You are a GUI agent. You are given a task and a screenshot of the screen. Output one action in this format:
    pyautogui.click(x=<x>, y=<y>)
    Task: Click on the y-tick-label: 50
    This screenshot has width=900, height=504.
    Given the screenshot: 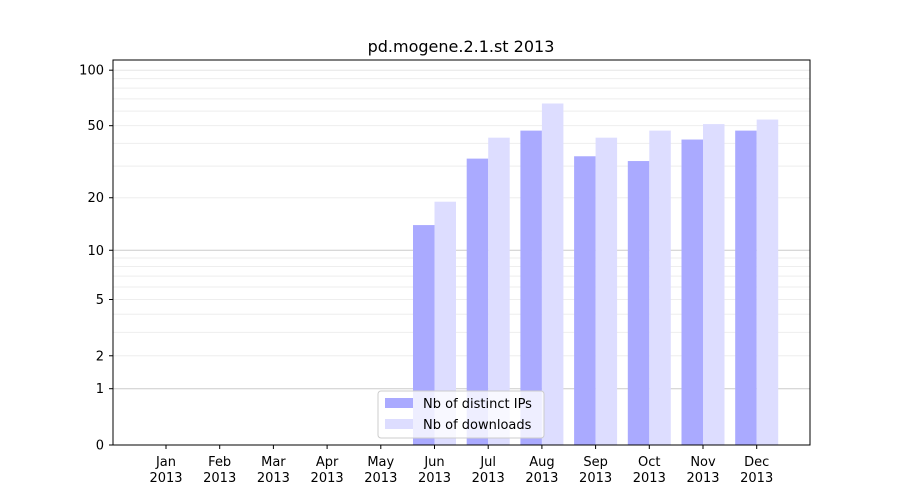 What is the action you would take?
    pyautogui.click(x=95, y=126)
    